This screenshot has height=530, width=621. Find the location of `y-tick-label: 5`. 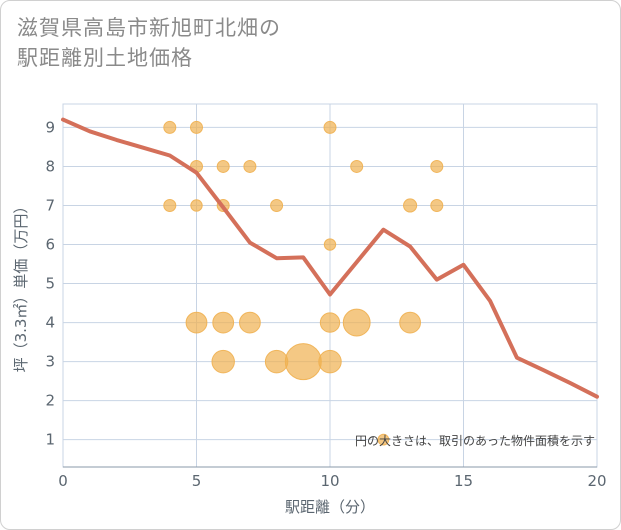

y-tick-label: 5 is located at coordinates (50, 284).